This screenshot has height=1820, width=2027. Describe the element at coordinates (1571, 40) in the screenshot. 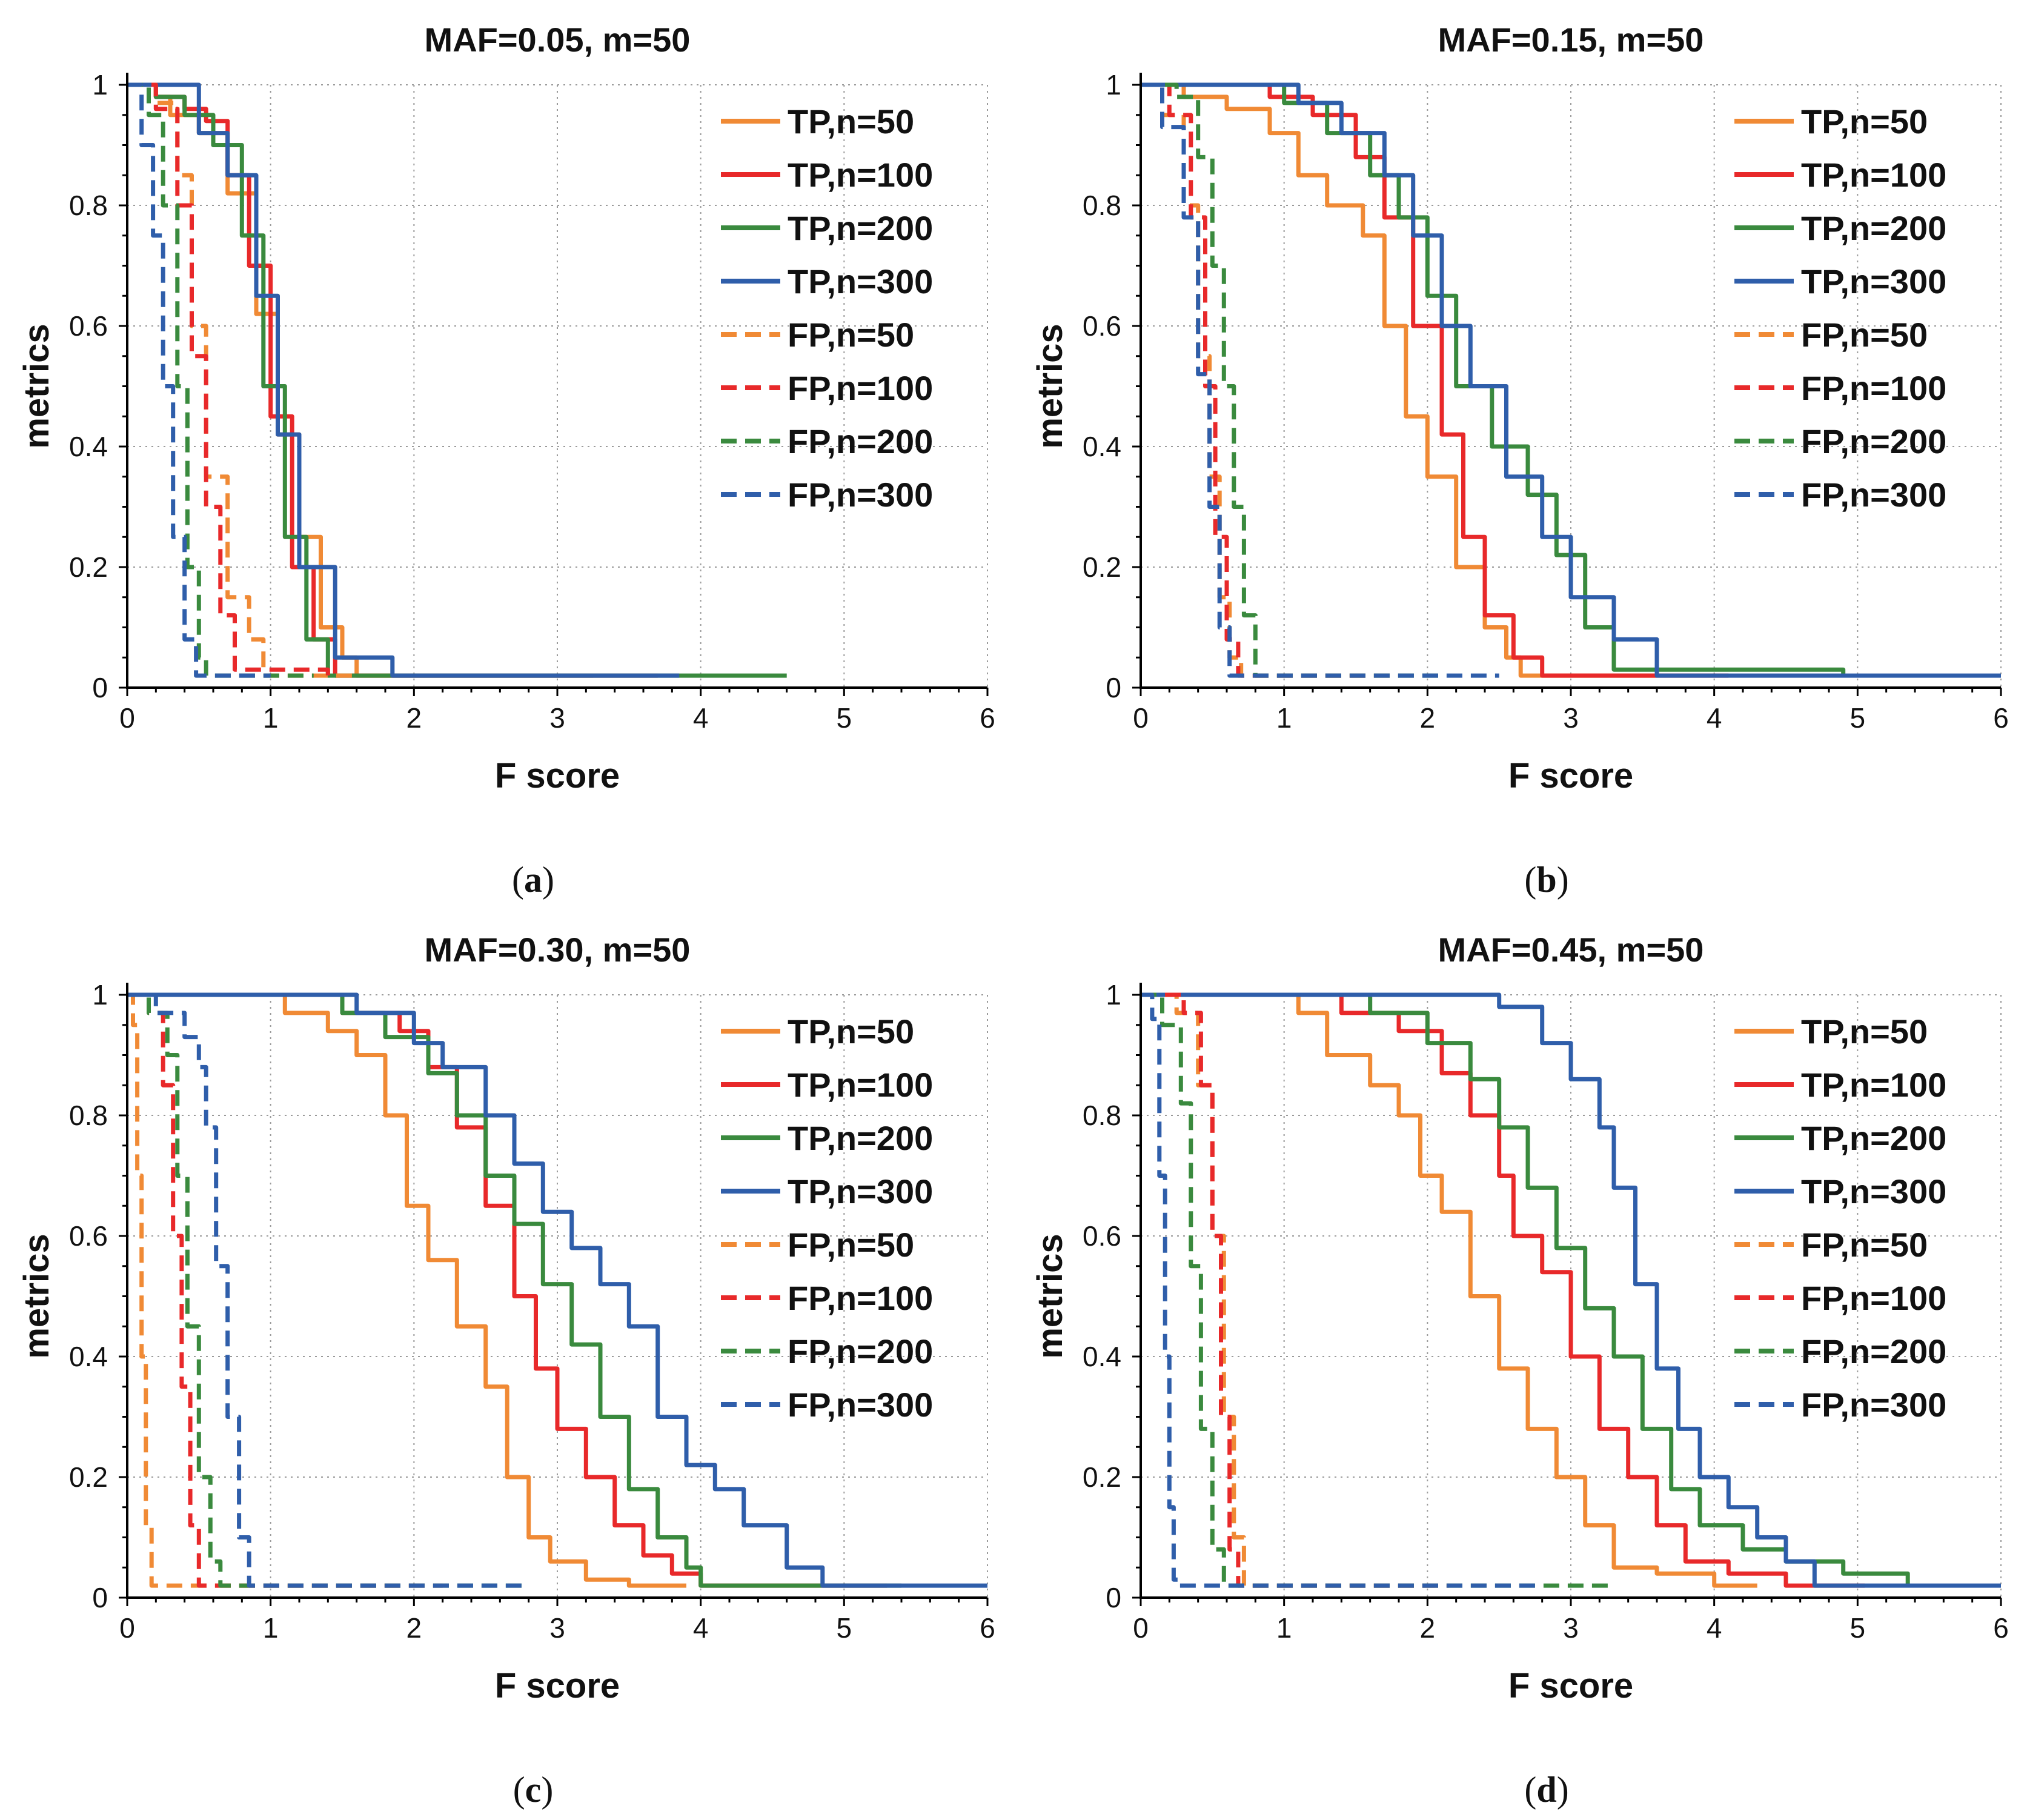

I see `chart-title: MAF=0.15, m=50` at that location.